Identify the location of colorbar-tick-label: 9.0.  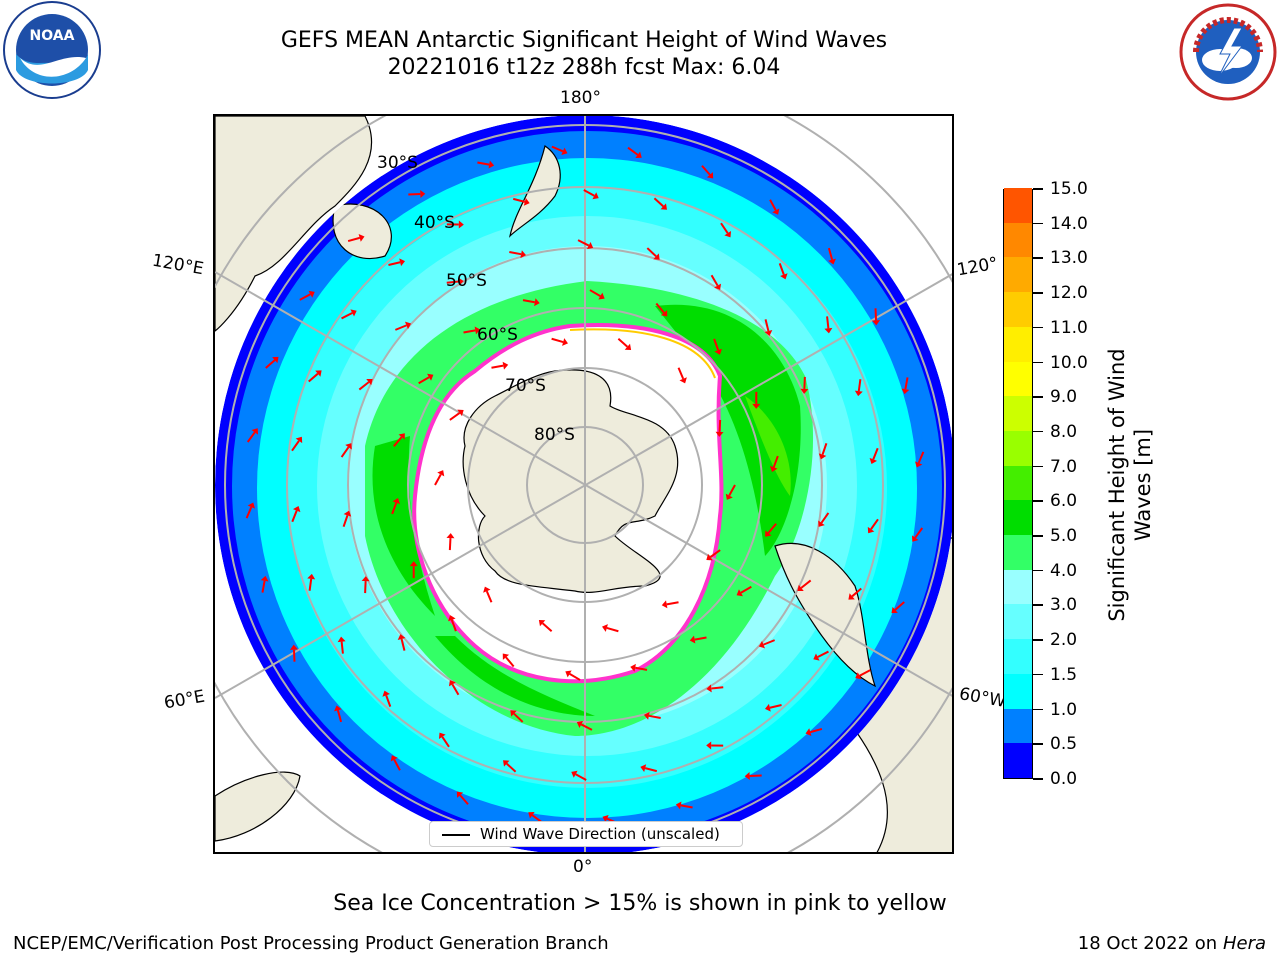
(1064, 397).